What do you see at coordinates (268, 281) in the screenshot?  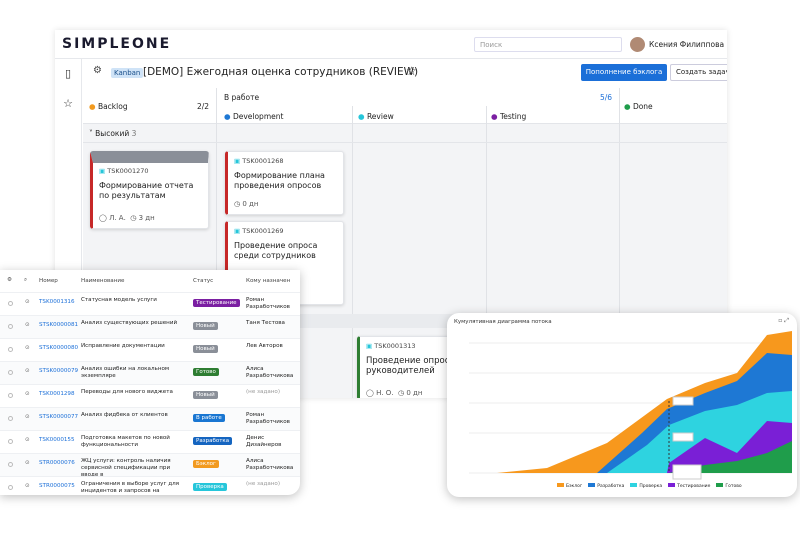 I see `column-header: Кому назначен` at bounding box center [268, 281].